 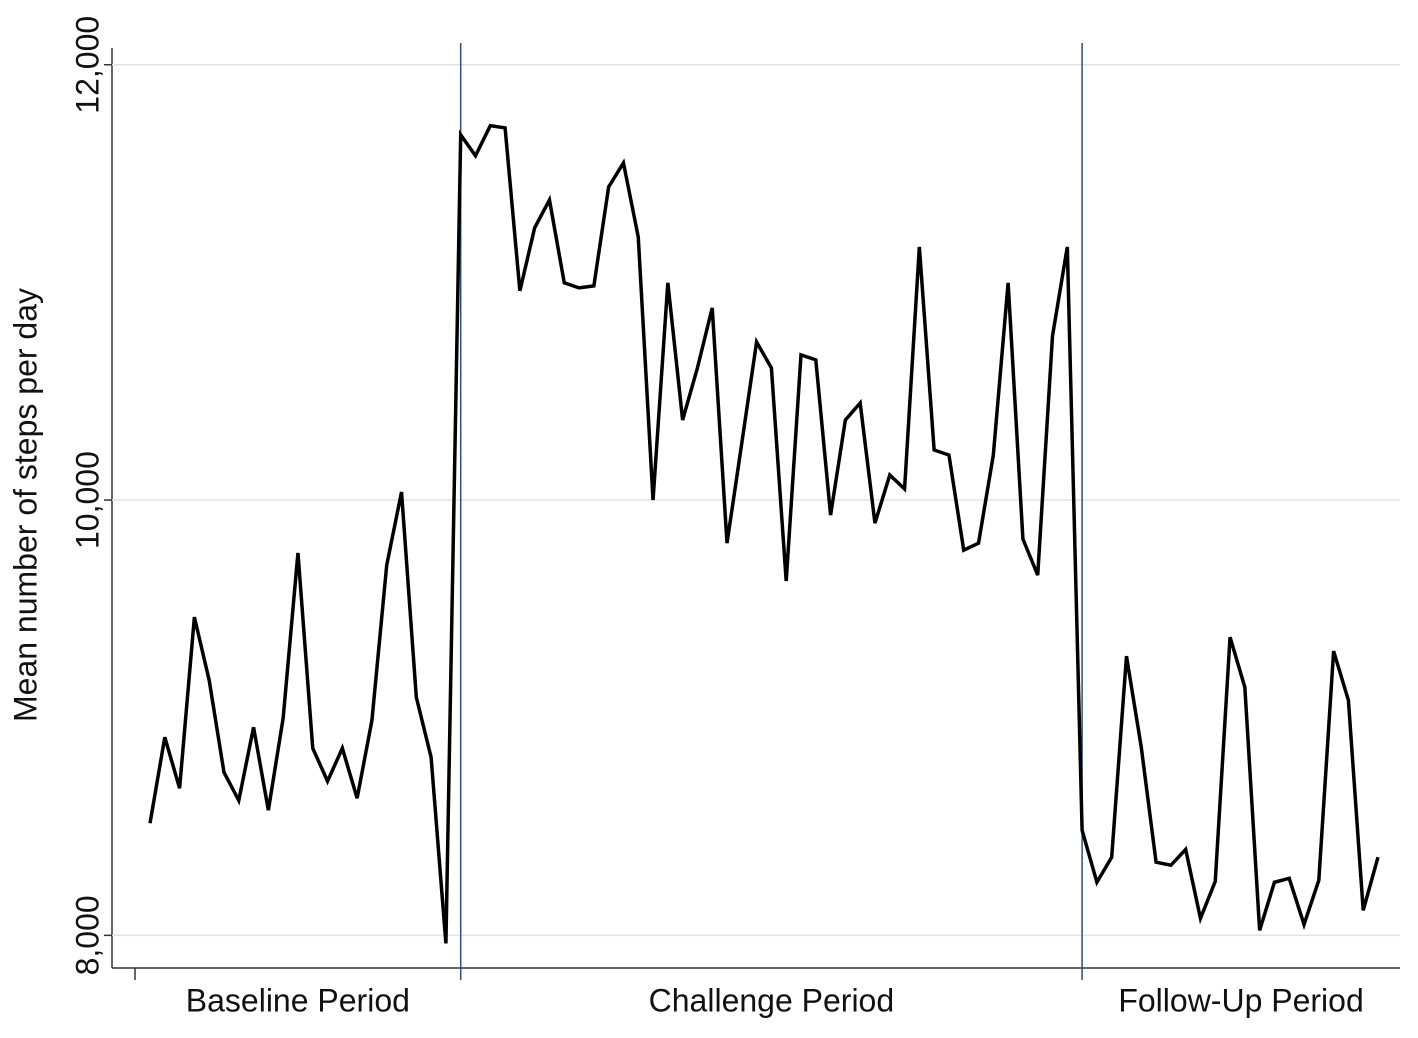 I want to click on y-axis-title: Mean number of steps per day, so click(x=25, y=505).